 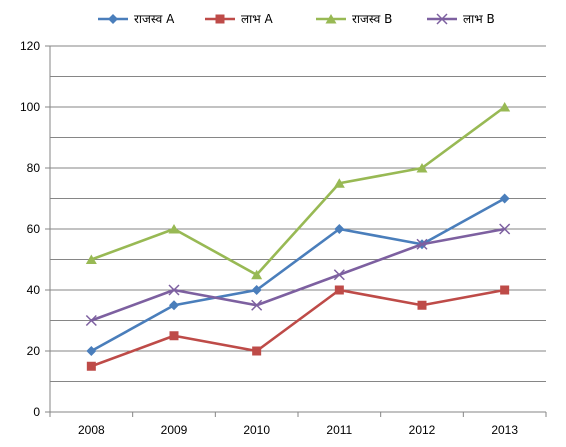 What do you see at coordinates (479, 19) in the screenshot?
I see `legend-label: लाभ B` at bounding box center [479, 19].